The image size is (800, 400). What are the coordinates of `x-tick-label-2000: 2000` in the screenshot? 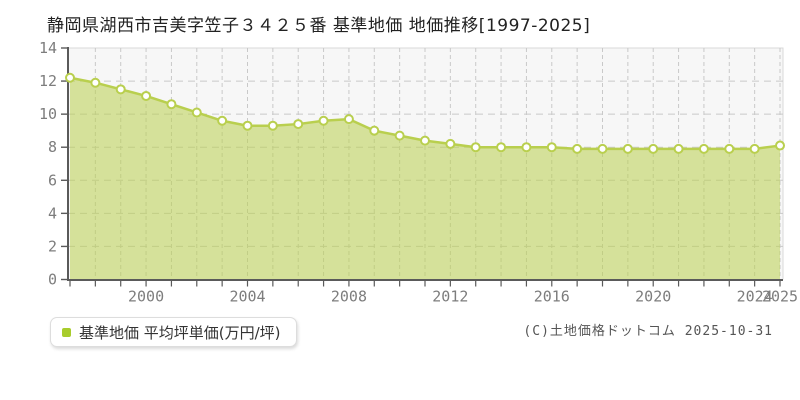 It's located at (146, 297).